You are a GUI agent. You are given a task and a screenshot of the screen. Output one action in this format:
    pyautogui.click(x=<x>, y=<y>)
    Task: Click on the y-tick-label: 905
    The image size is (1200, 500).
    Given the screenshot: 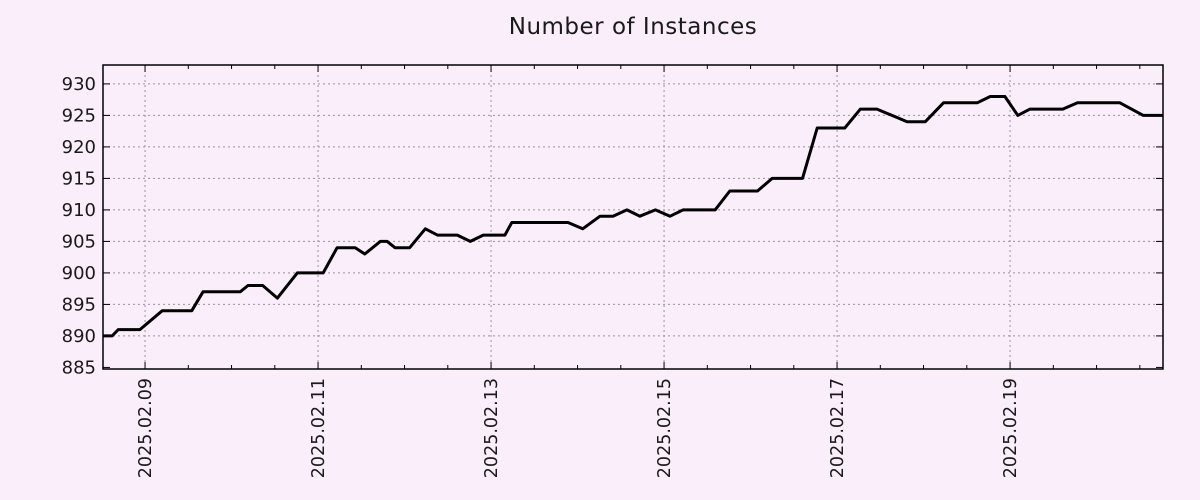 What is the action you would take?
    pyautogui.click(x=79, y=241)
    